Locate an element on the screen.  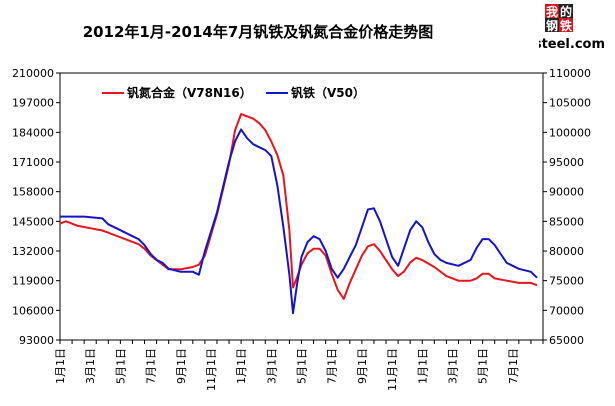
y-right-tick-label: 100000 is located at coordinates (570, 132).